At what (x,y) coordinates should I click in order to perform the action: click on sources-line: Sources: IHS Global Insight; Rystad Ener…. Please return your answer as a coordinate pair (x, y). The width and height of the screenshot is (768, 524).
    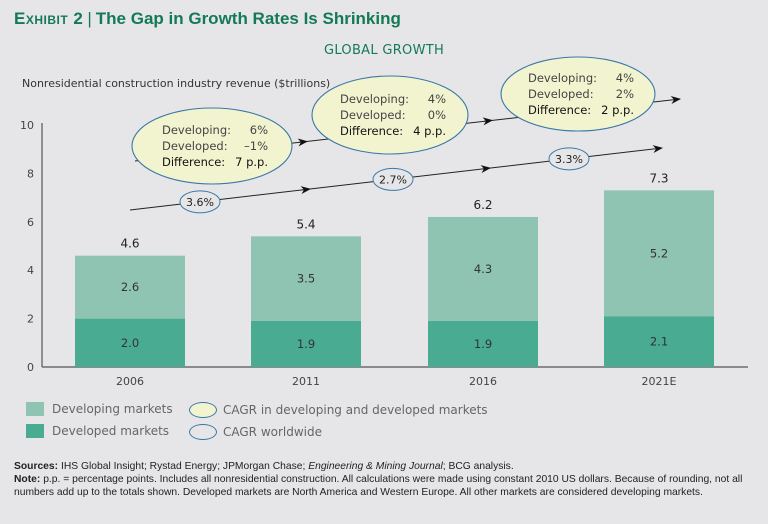
    Looking at the image, I should click on (386, 466).